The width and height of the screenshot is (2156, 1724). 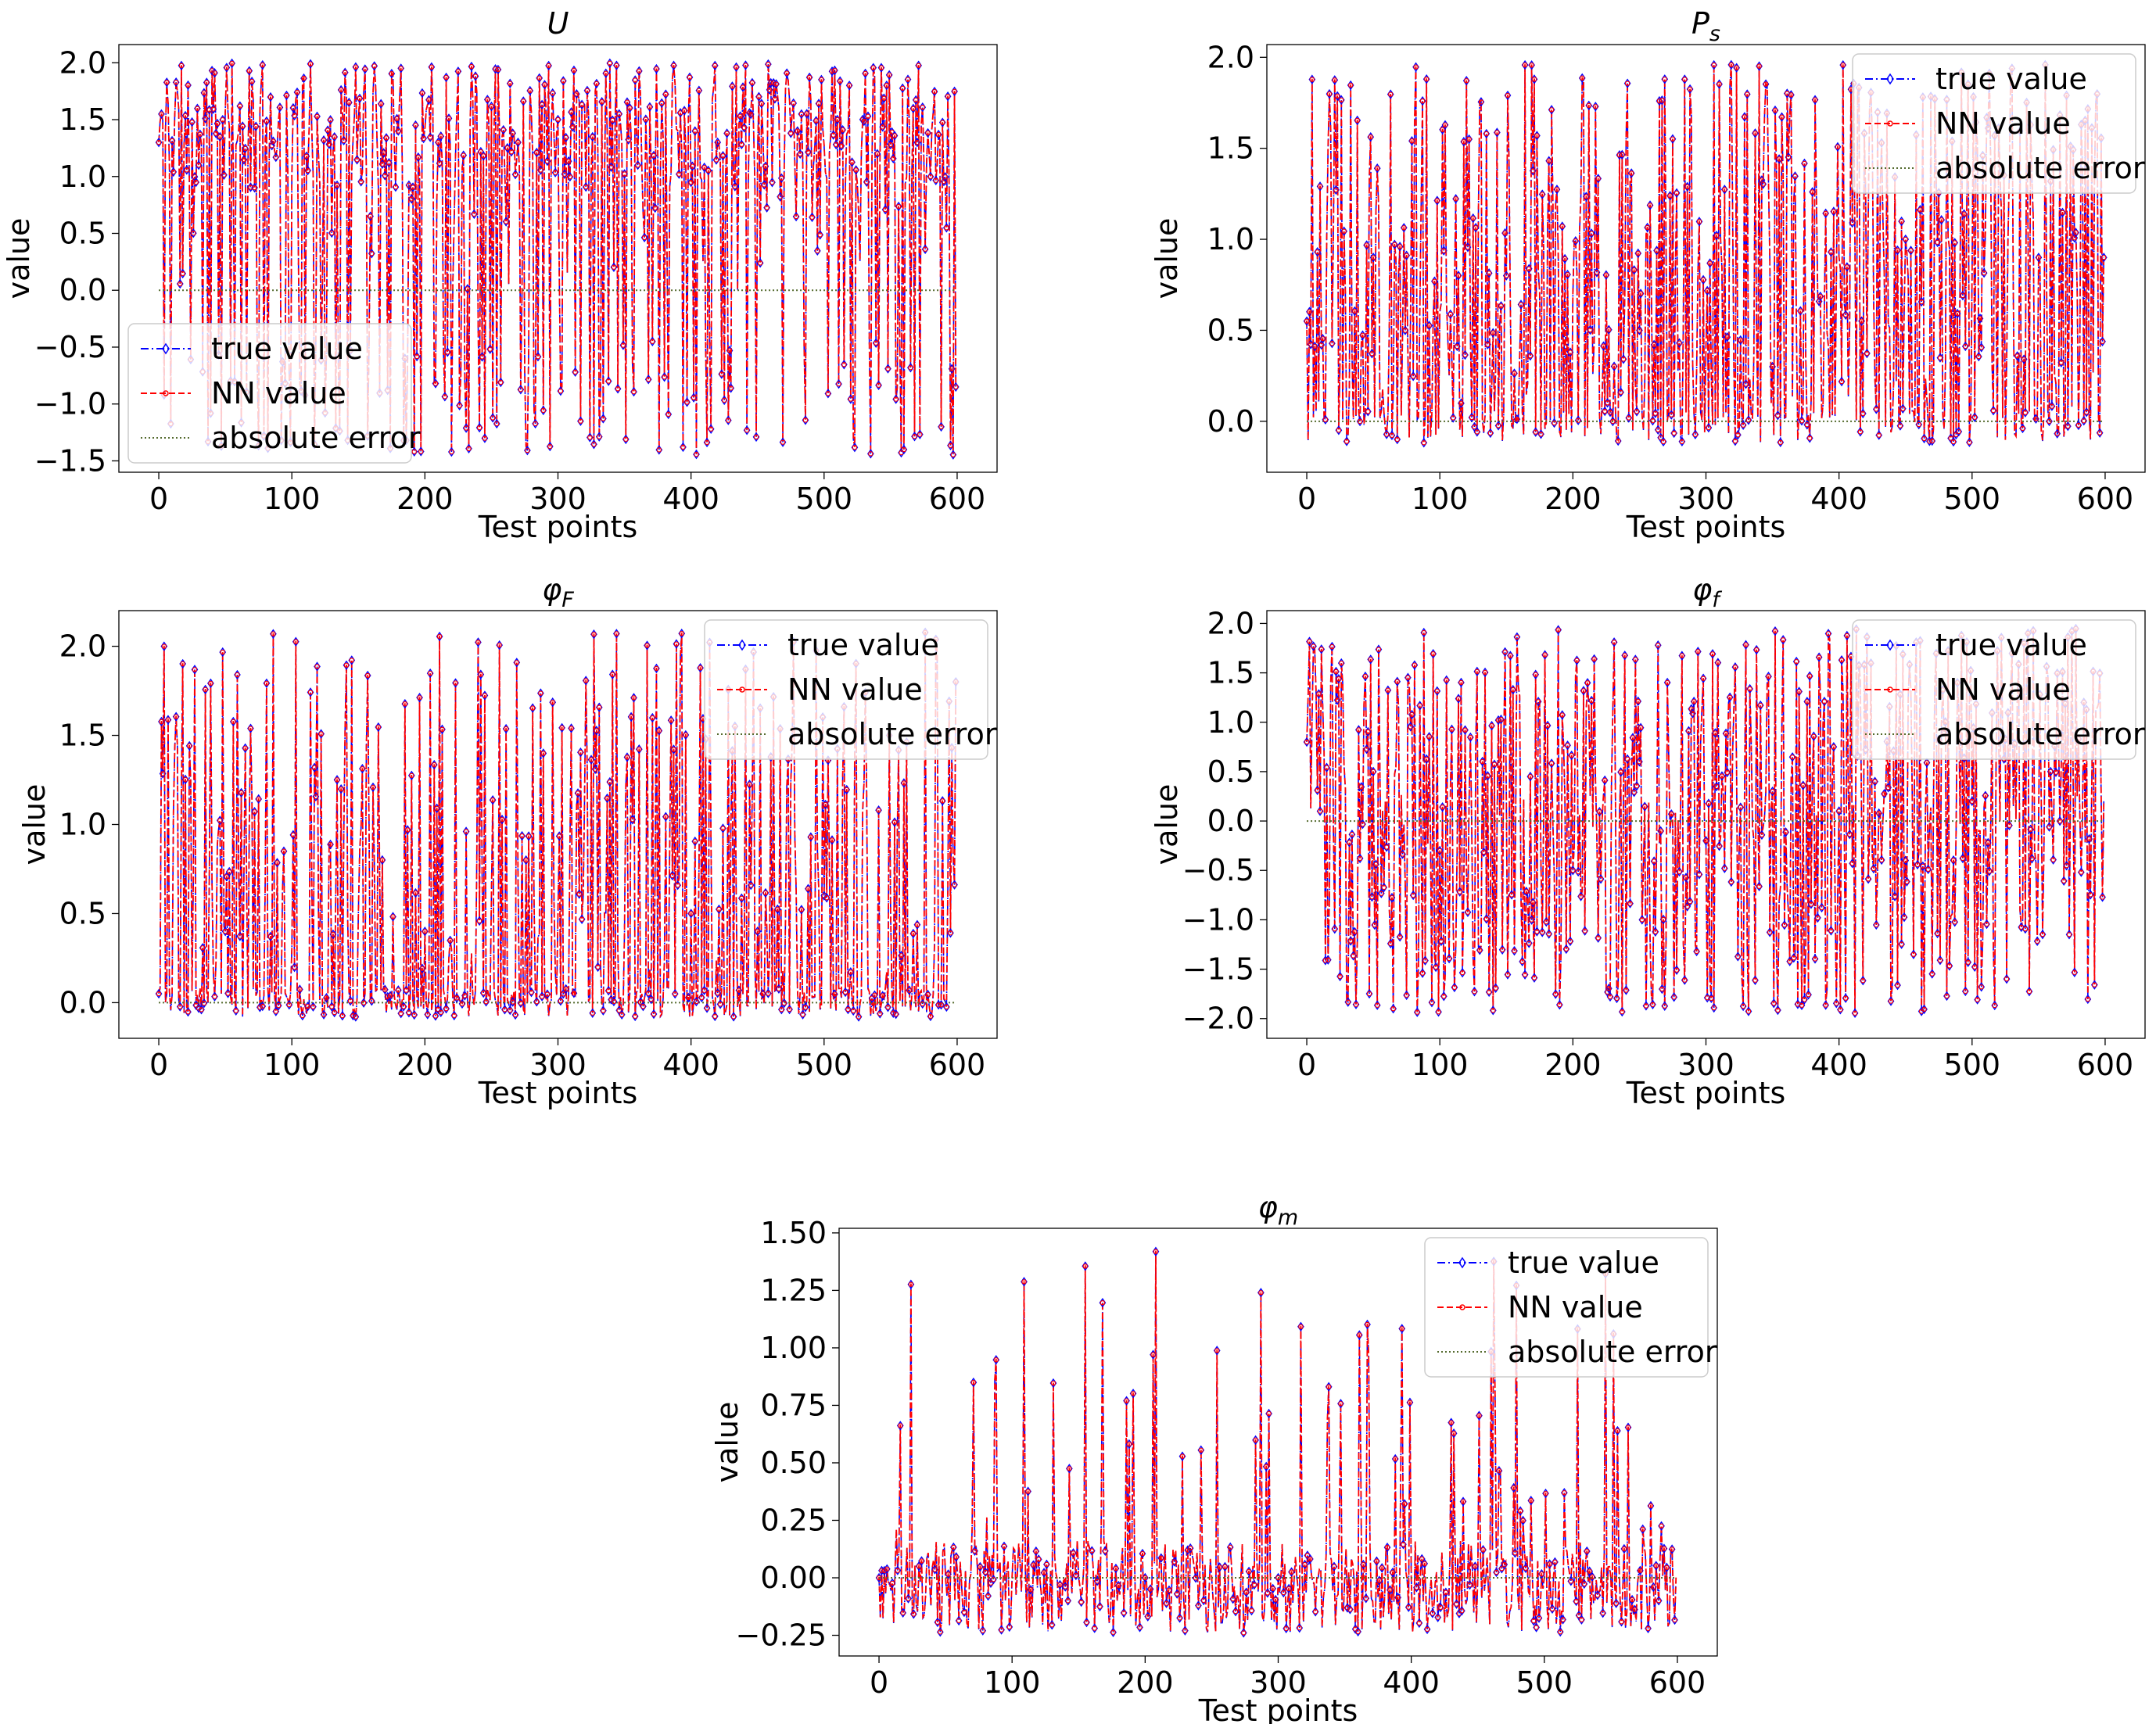 What do you see at coordinates (551, 589) in the screenshot?
I see `chart-title-main: φ` at bounding box center [551, 589].